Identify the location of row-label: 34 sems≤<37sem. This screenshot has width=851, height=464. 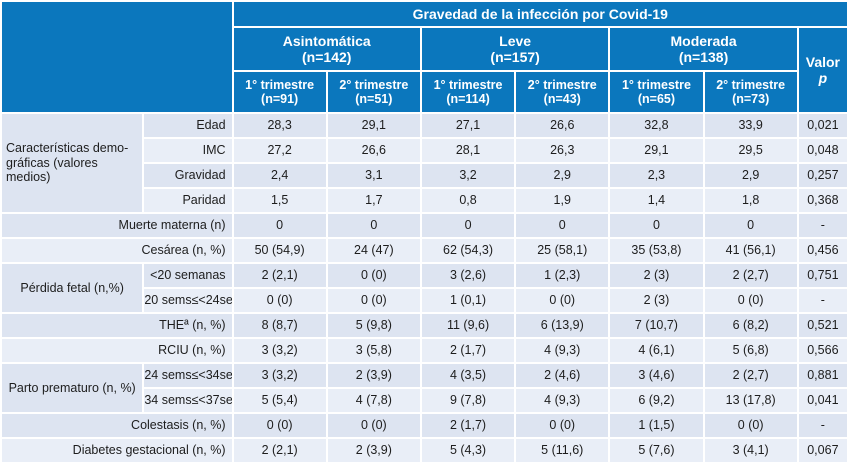
(188, 400).